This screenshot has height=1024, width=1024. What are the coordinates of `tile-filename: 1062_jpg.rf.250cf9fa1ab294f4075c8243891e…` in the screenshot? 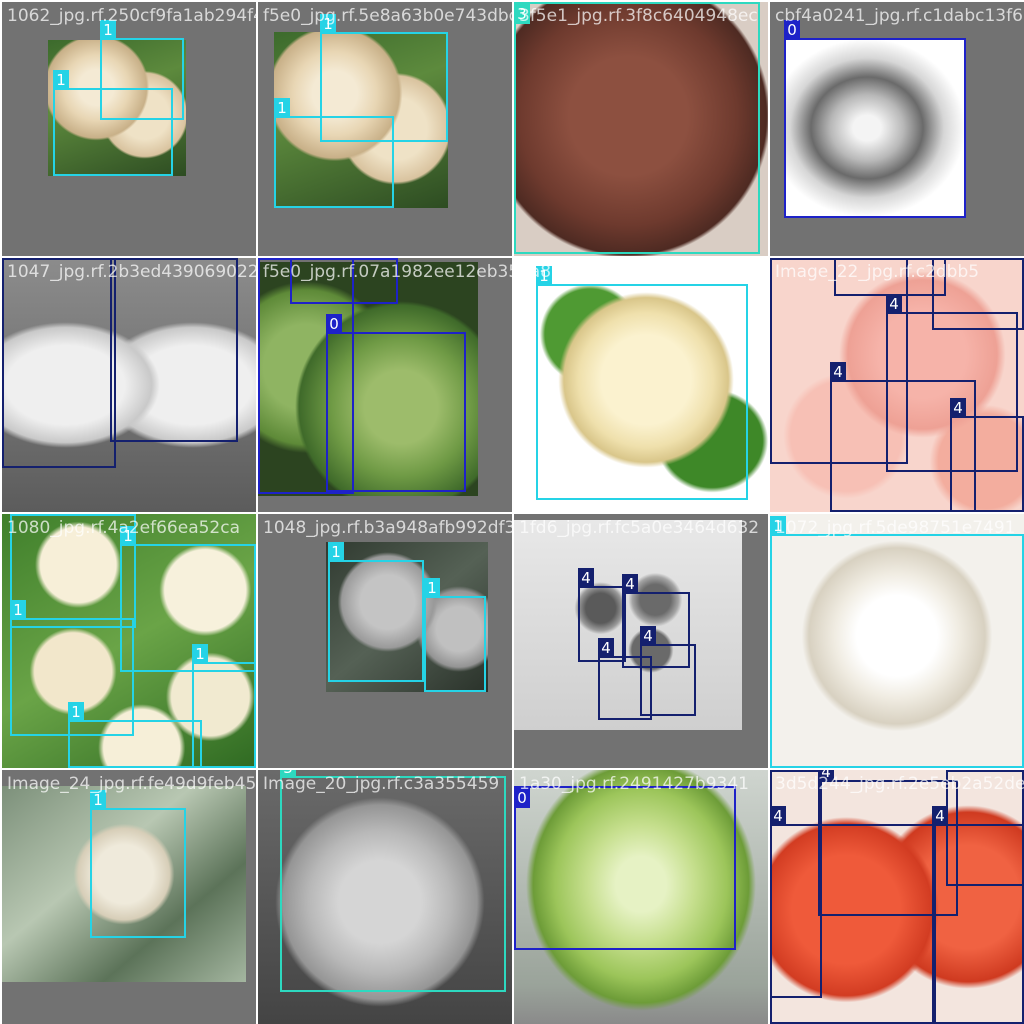 It's located at (131, 16).